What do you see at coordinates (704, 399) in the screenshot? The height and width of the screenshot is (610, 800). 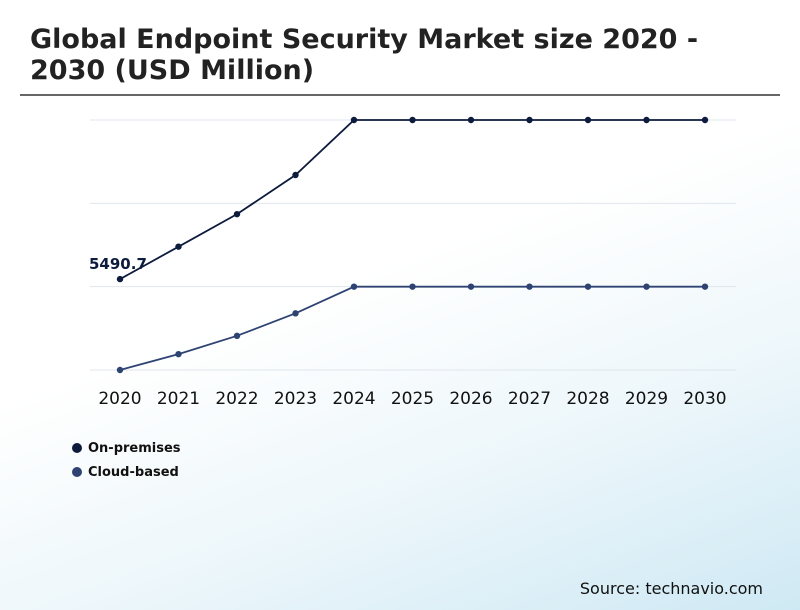 I see `x-tick-label: 2030` at bounding box center [704, 399].